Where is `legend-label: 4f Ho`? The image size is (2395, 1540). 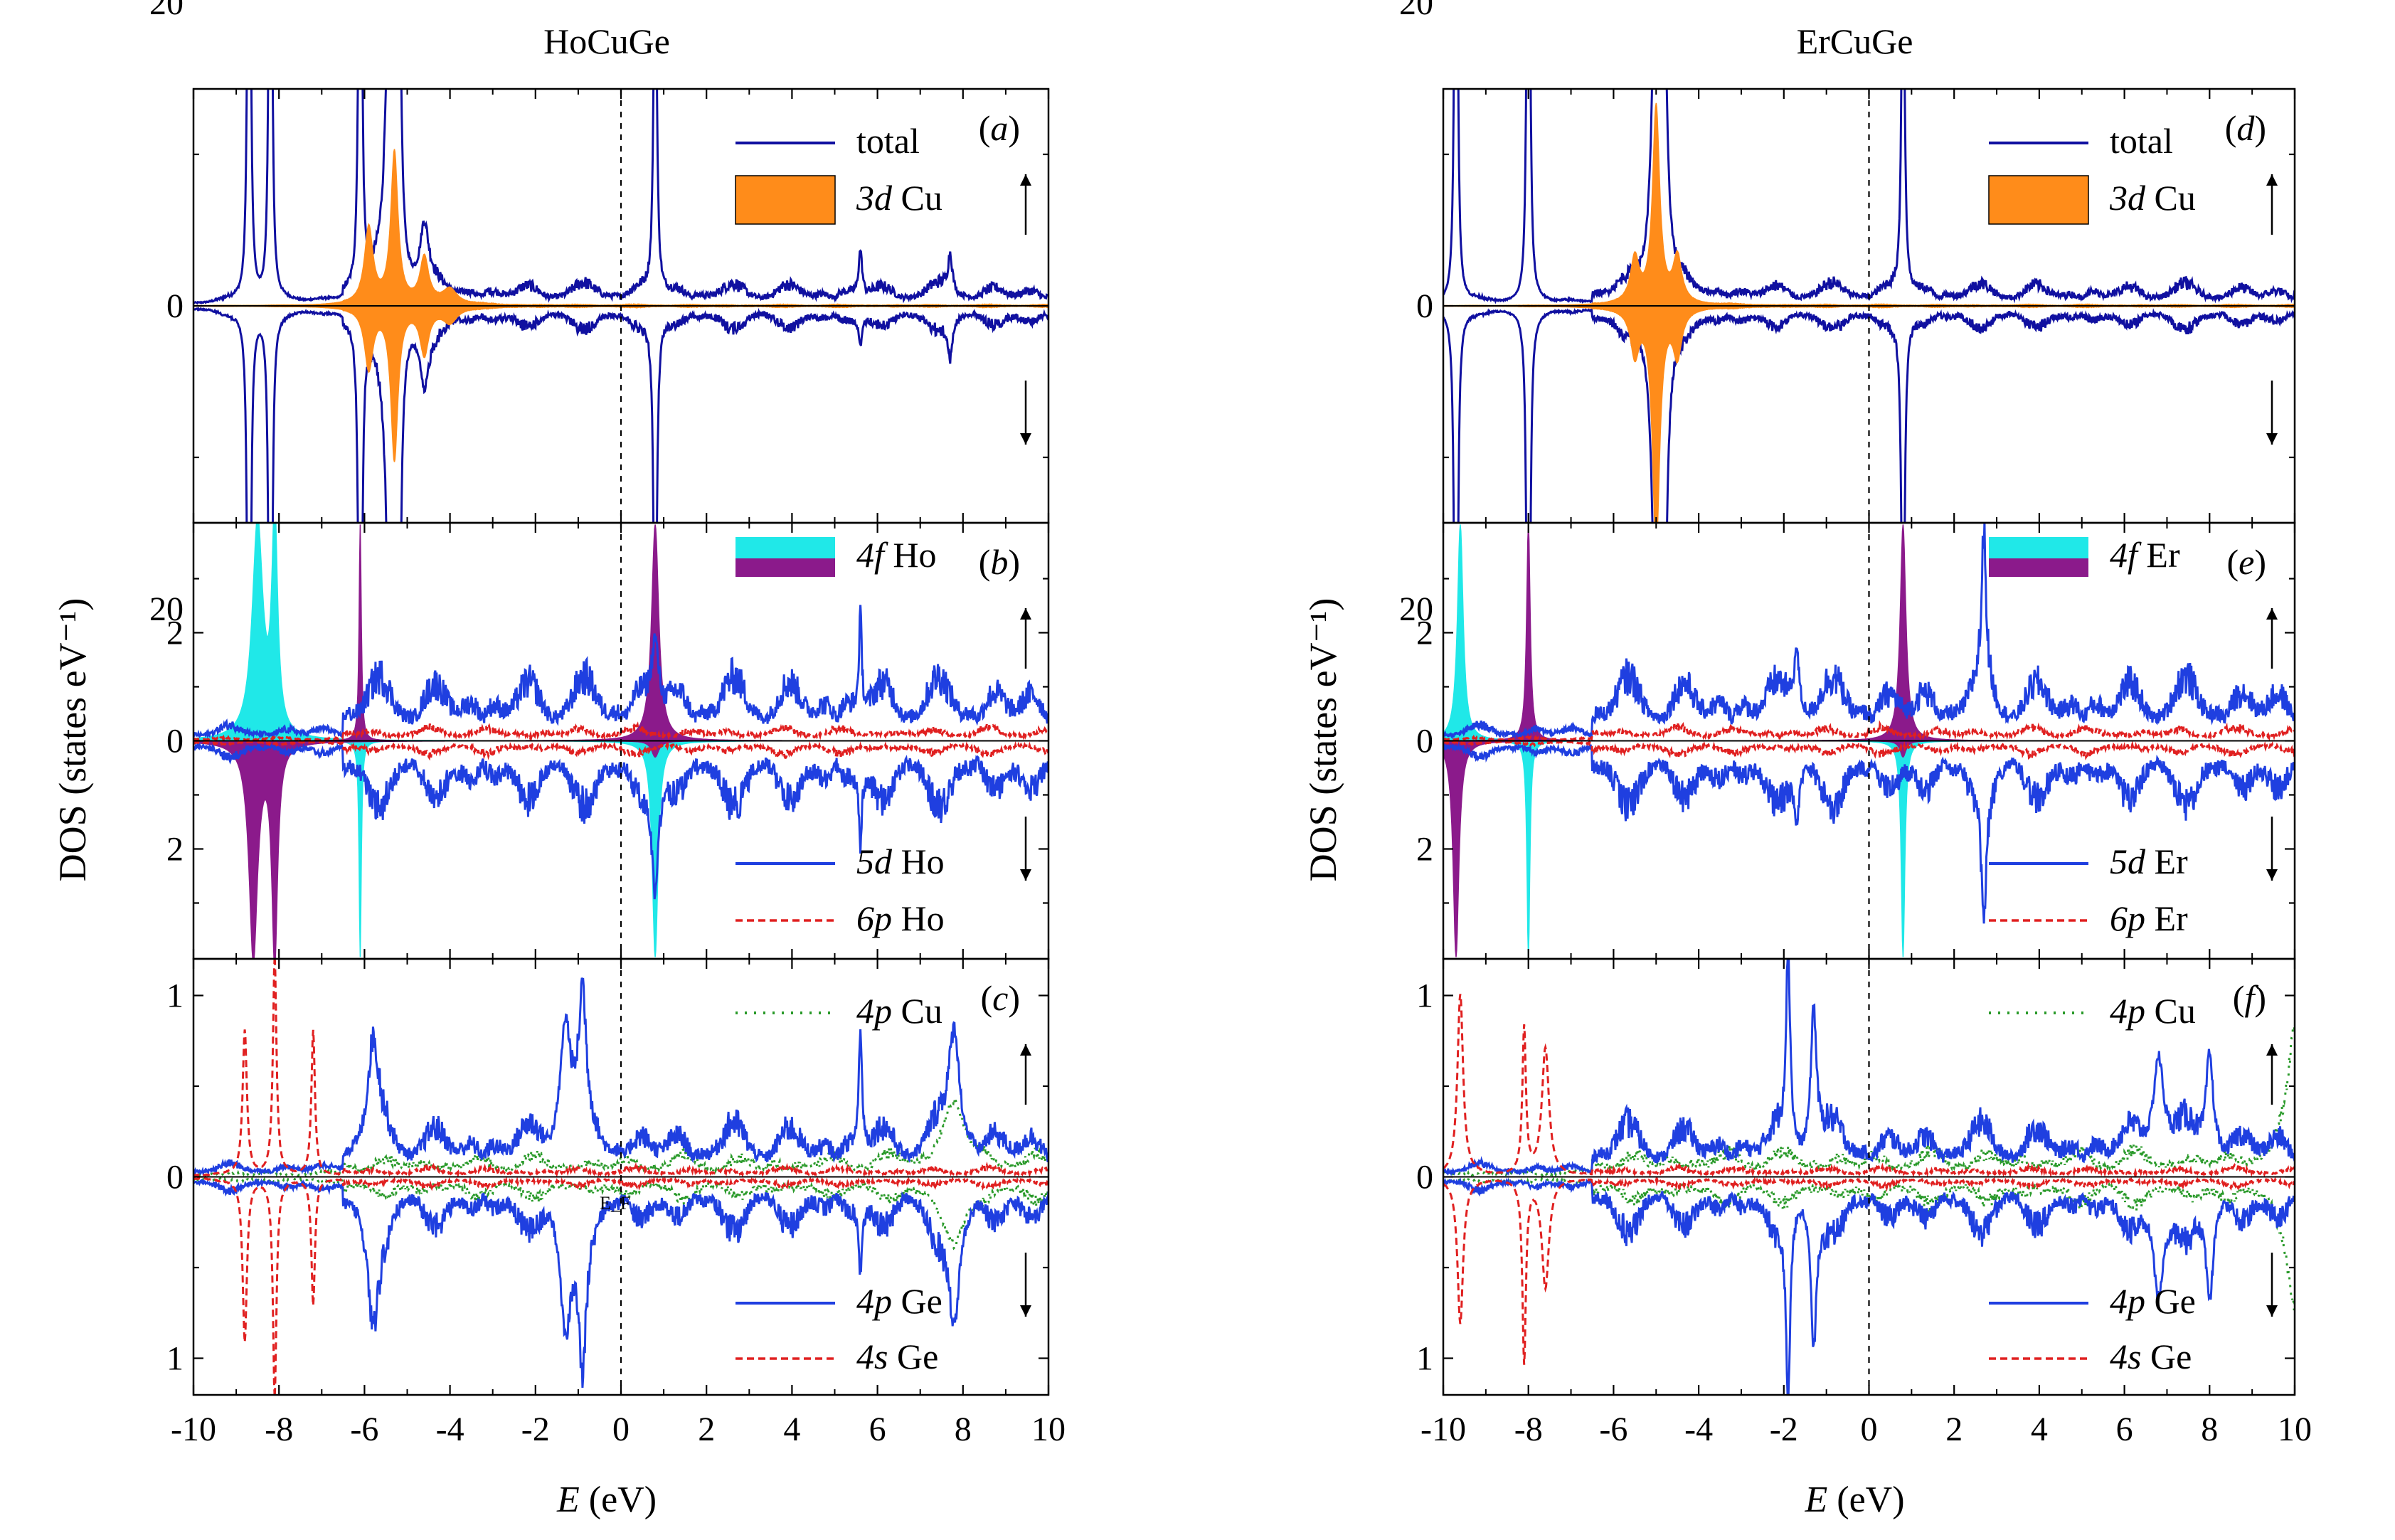 legend-label: 4f Ho is located at coordinates (897, 555).